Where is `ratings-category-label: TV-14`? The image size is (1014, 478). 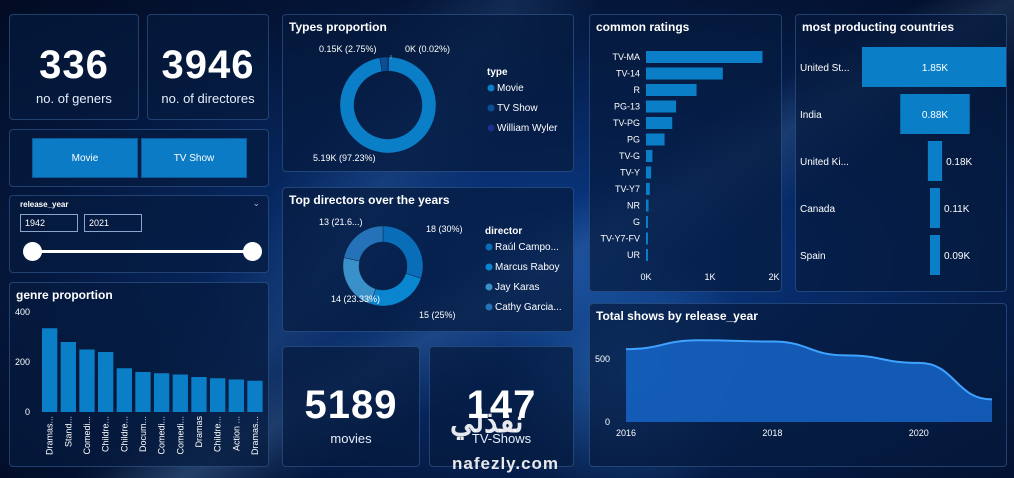
ratings-category-label: TV-14 is located at coordinates (628, 74).